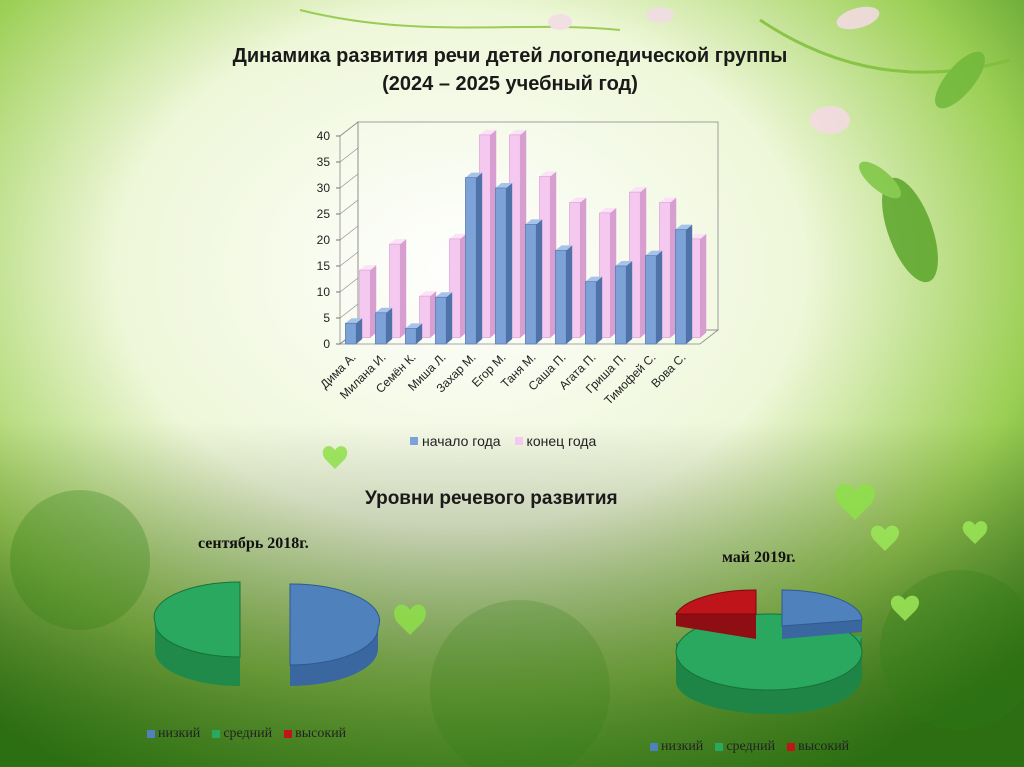  I want to click on y-tick-label: 0, so click(326, 344).